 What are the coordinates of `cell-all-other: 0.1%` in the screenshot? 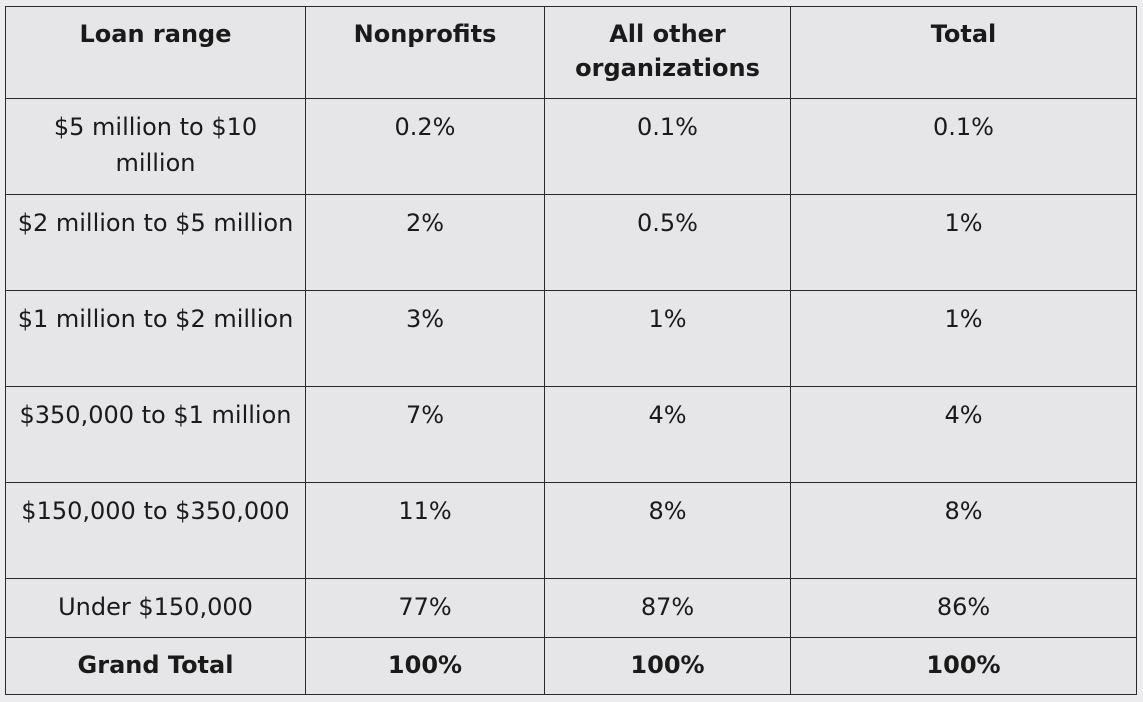 It's located at (667, 146).